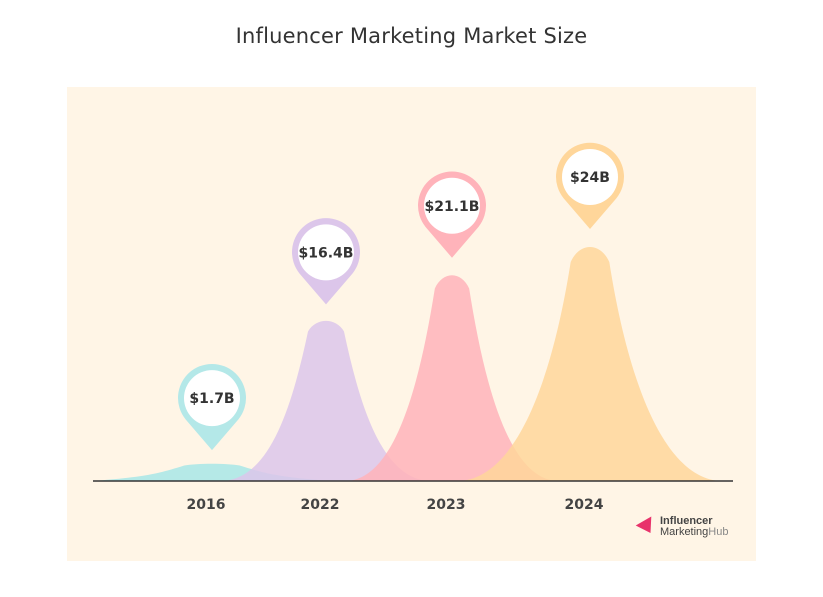 This screenshot has height=597, width=823. I want to click on pin-inner-2016, so click(212, 398).